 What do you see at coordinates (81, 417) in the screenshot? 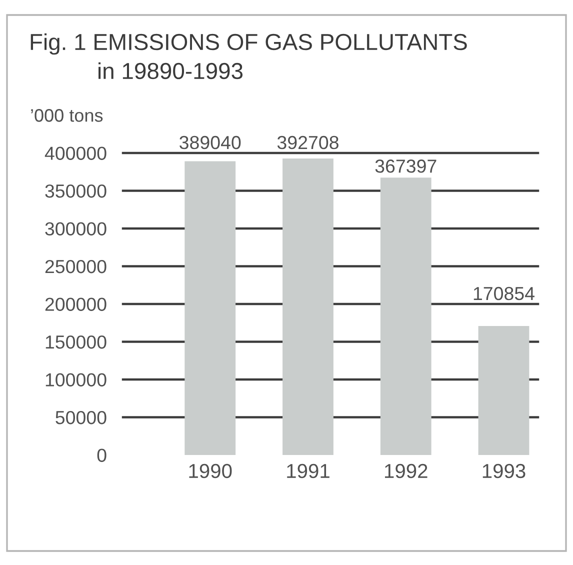
I see `y-tick-label: 50000` at bounding box center [81, 417].